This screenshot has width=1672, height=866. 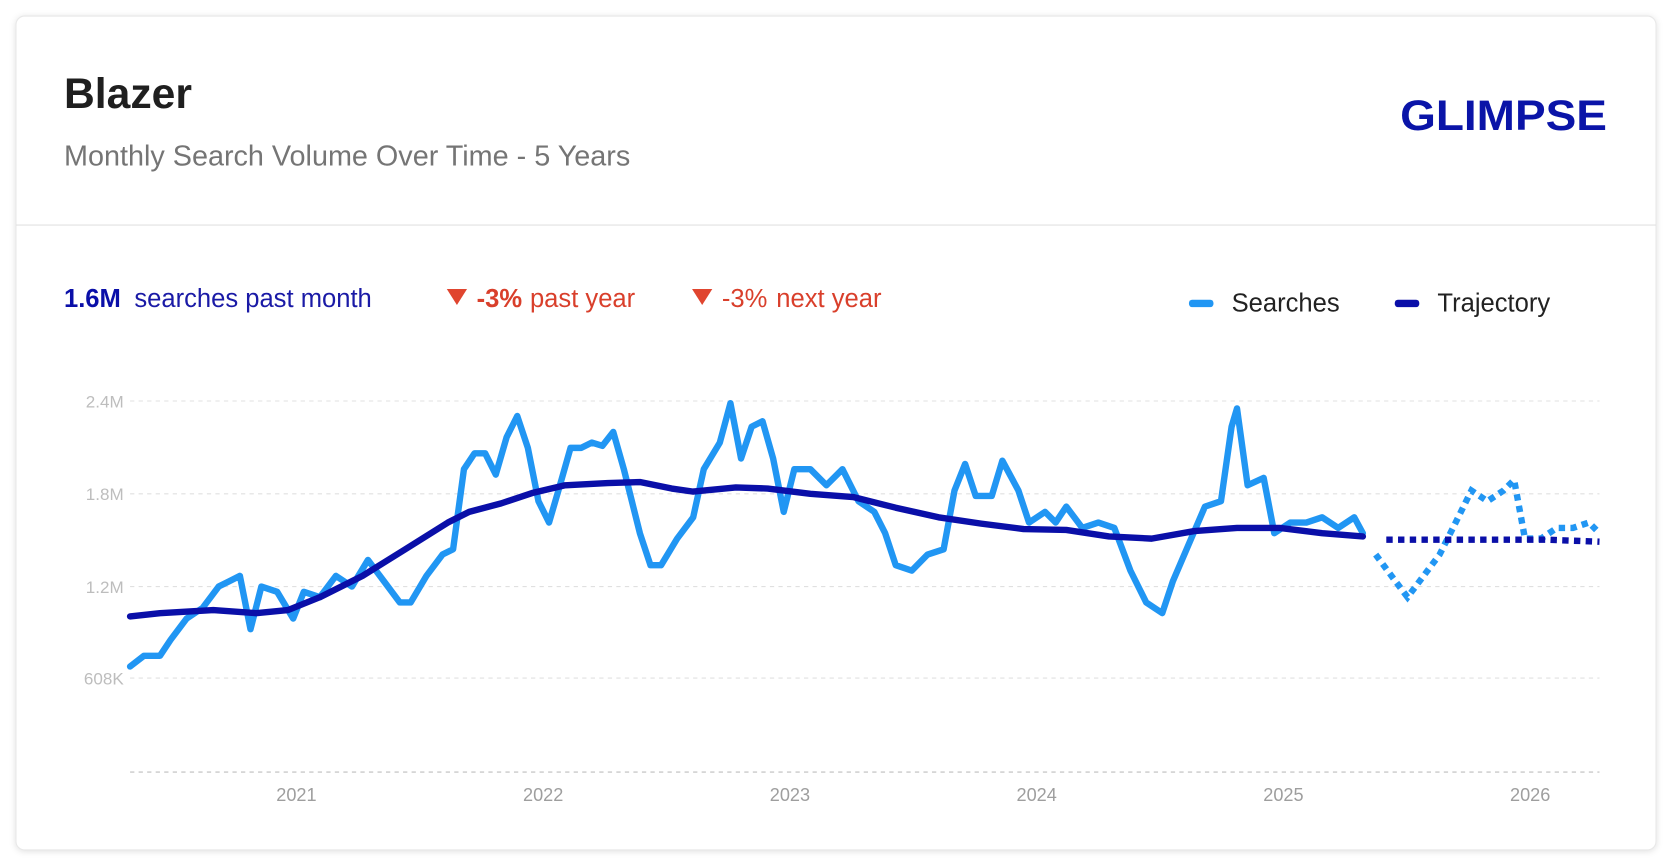 What do you see at coordinates (1530, 795) in the screenshot?
I see `x-tick-label: 2026` at bounding box center [1530, 795].